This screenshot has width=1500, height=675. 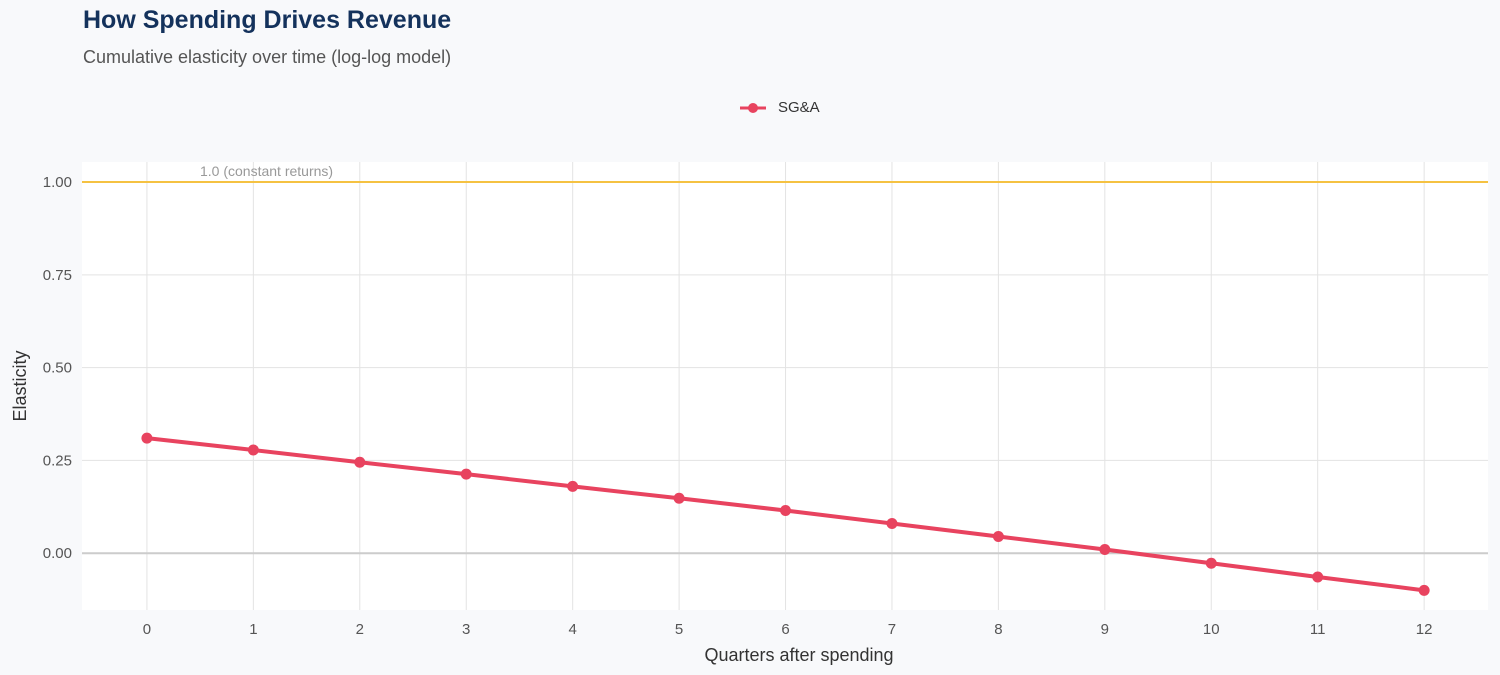 What do you see at coordinates (892, 629) in the screenshot?
I see `x-tick-label: 7` at bounding box center [892, 629].